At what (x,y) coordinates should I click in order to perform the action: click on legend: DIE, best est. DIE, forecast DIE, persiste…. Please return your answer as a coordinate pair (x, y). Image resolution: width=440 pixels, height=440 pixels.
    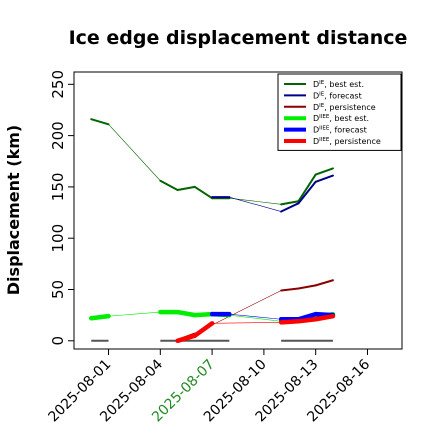
    Looking at the image, I should click on (339, 112).